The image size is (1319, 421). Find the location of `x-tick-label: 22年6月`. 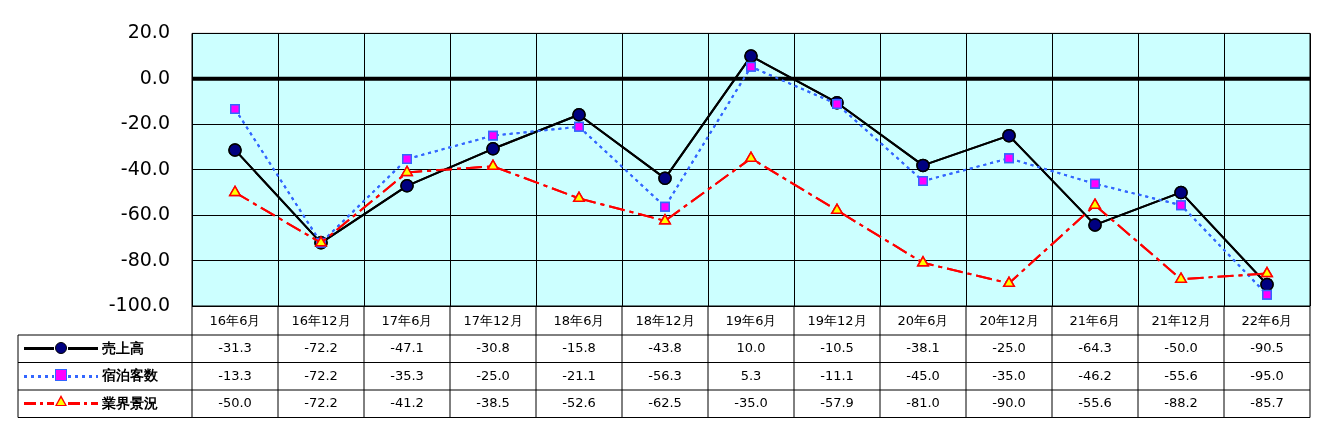

x-tick-label: 22年6月 is located at coordinates (1267, 321).